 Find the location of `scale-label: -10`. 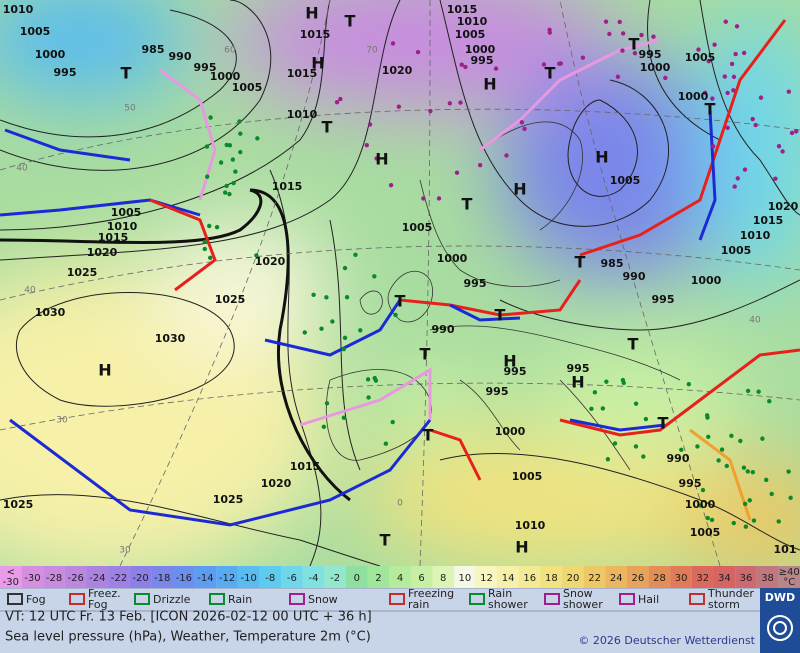

scale-label: -10 is located at coordinates (248, 578).